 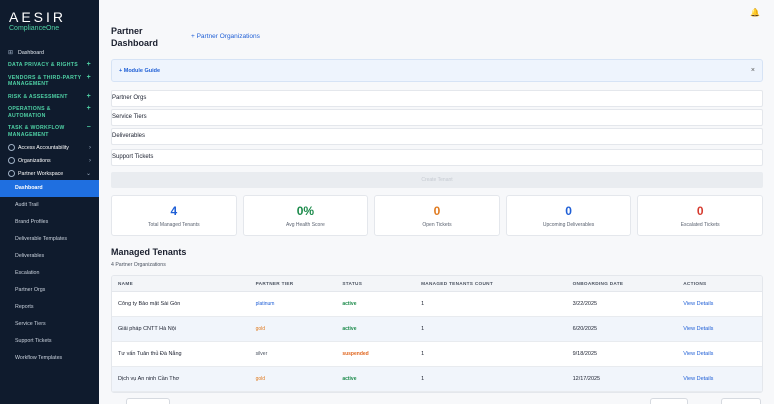 I want to click on onboarding-date: 6/20/2025, so click(x=585, y=329).